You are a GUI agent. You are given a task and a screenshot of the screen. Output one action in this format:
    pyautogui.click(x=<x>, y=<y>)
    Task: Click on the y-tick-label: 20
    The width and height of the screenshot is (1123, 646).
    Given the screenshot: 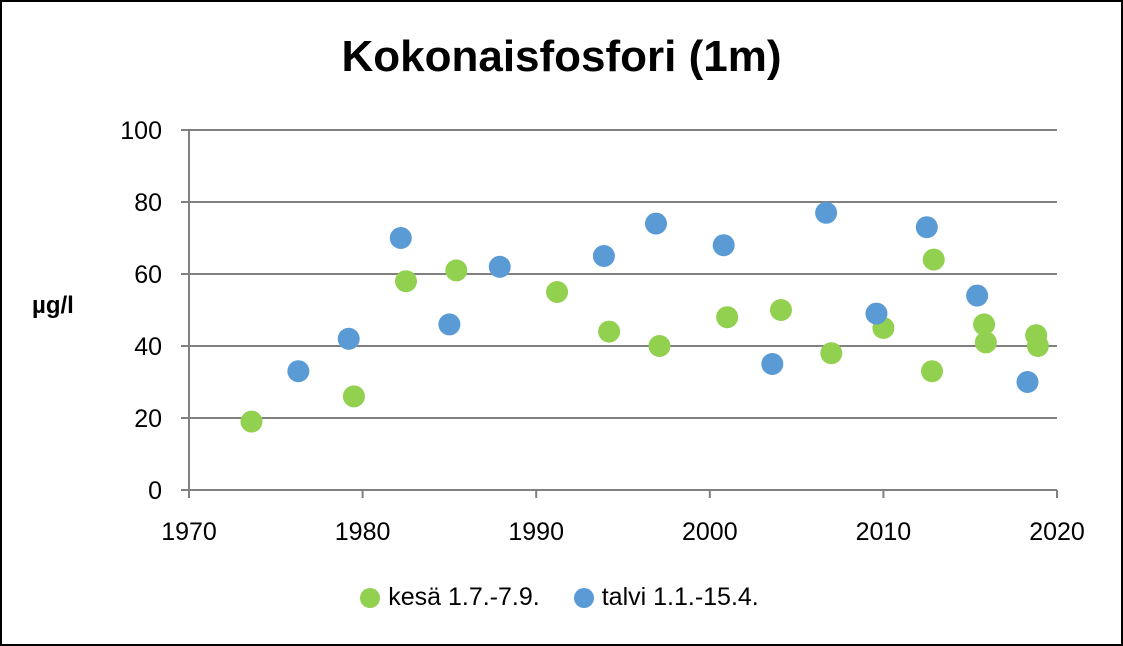 What is the action you would take?
    pyautogui.click(x=148, y=419)
    